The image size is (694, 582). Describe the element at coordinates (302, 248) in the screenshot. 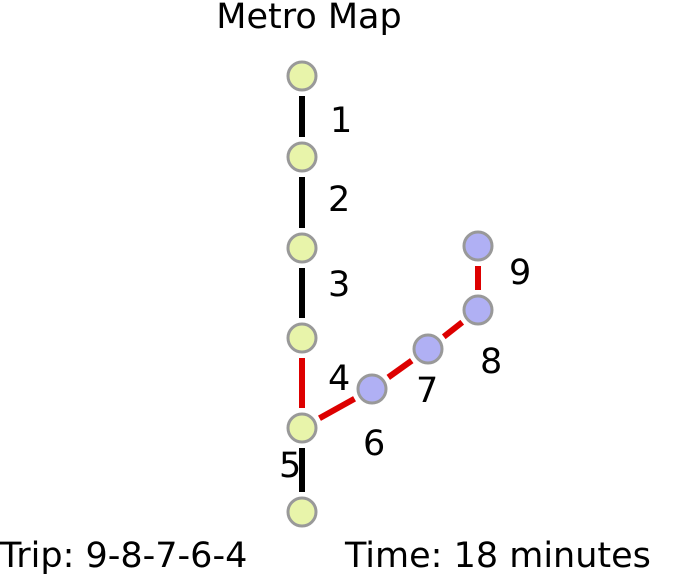

I see `station-s3` at that location.